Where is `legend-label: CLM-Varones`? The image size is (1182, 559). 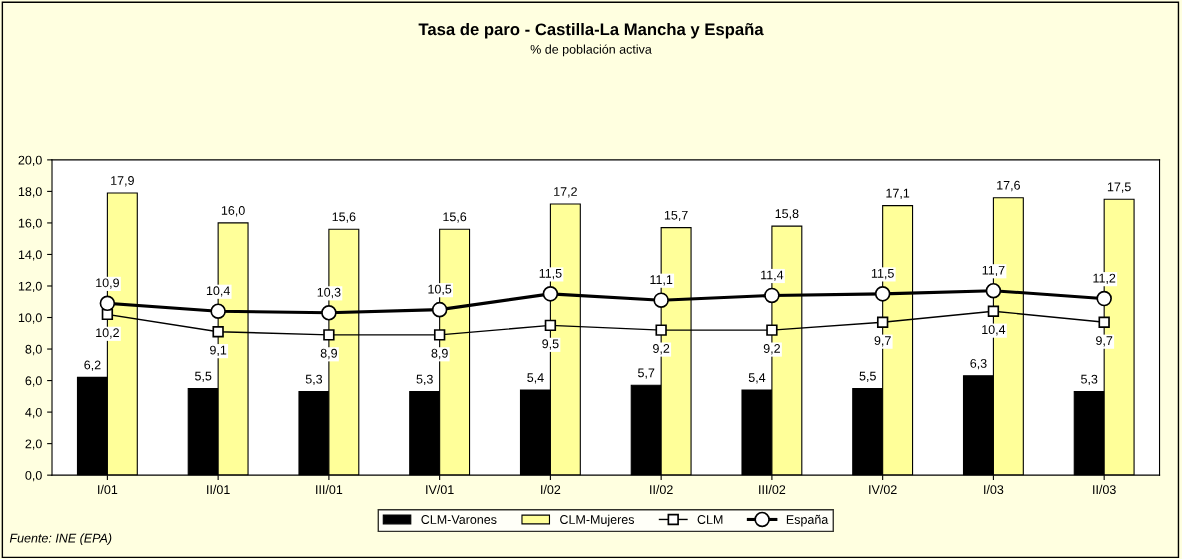
legend-label: CLM-Varones is located at coordinates (459, 519).